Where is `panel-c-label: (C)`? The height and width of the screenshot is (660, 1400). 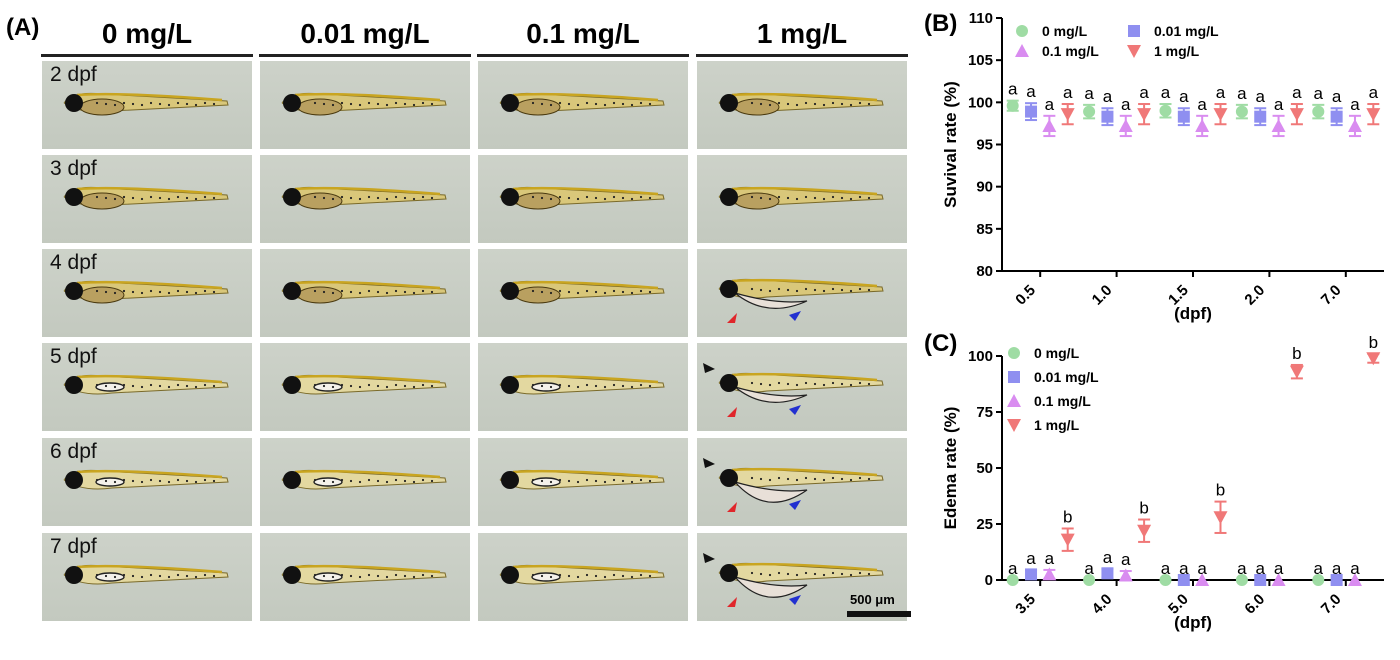 panel-c-label: (C) is located at coordinates (941, 343).